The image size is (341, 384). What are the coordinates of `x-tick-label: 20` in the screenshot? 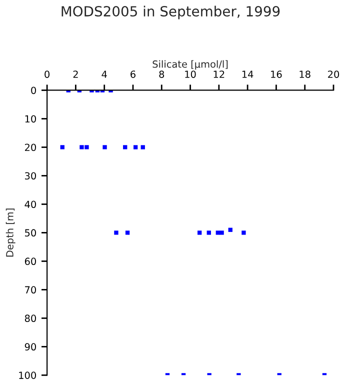 It's located at (334, 74).